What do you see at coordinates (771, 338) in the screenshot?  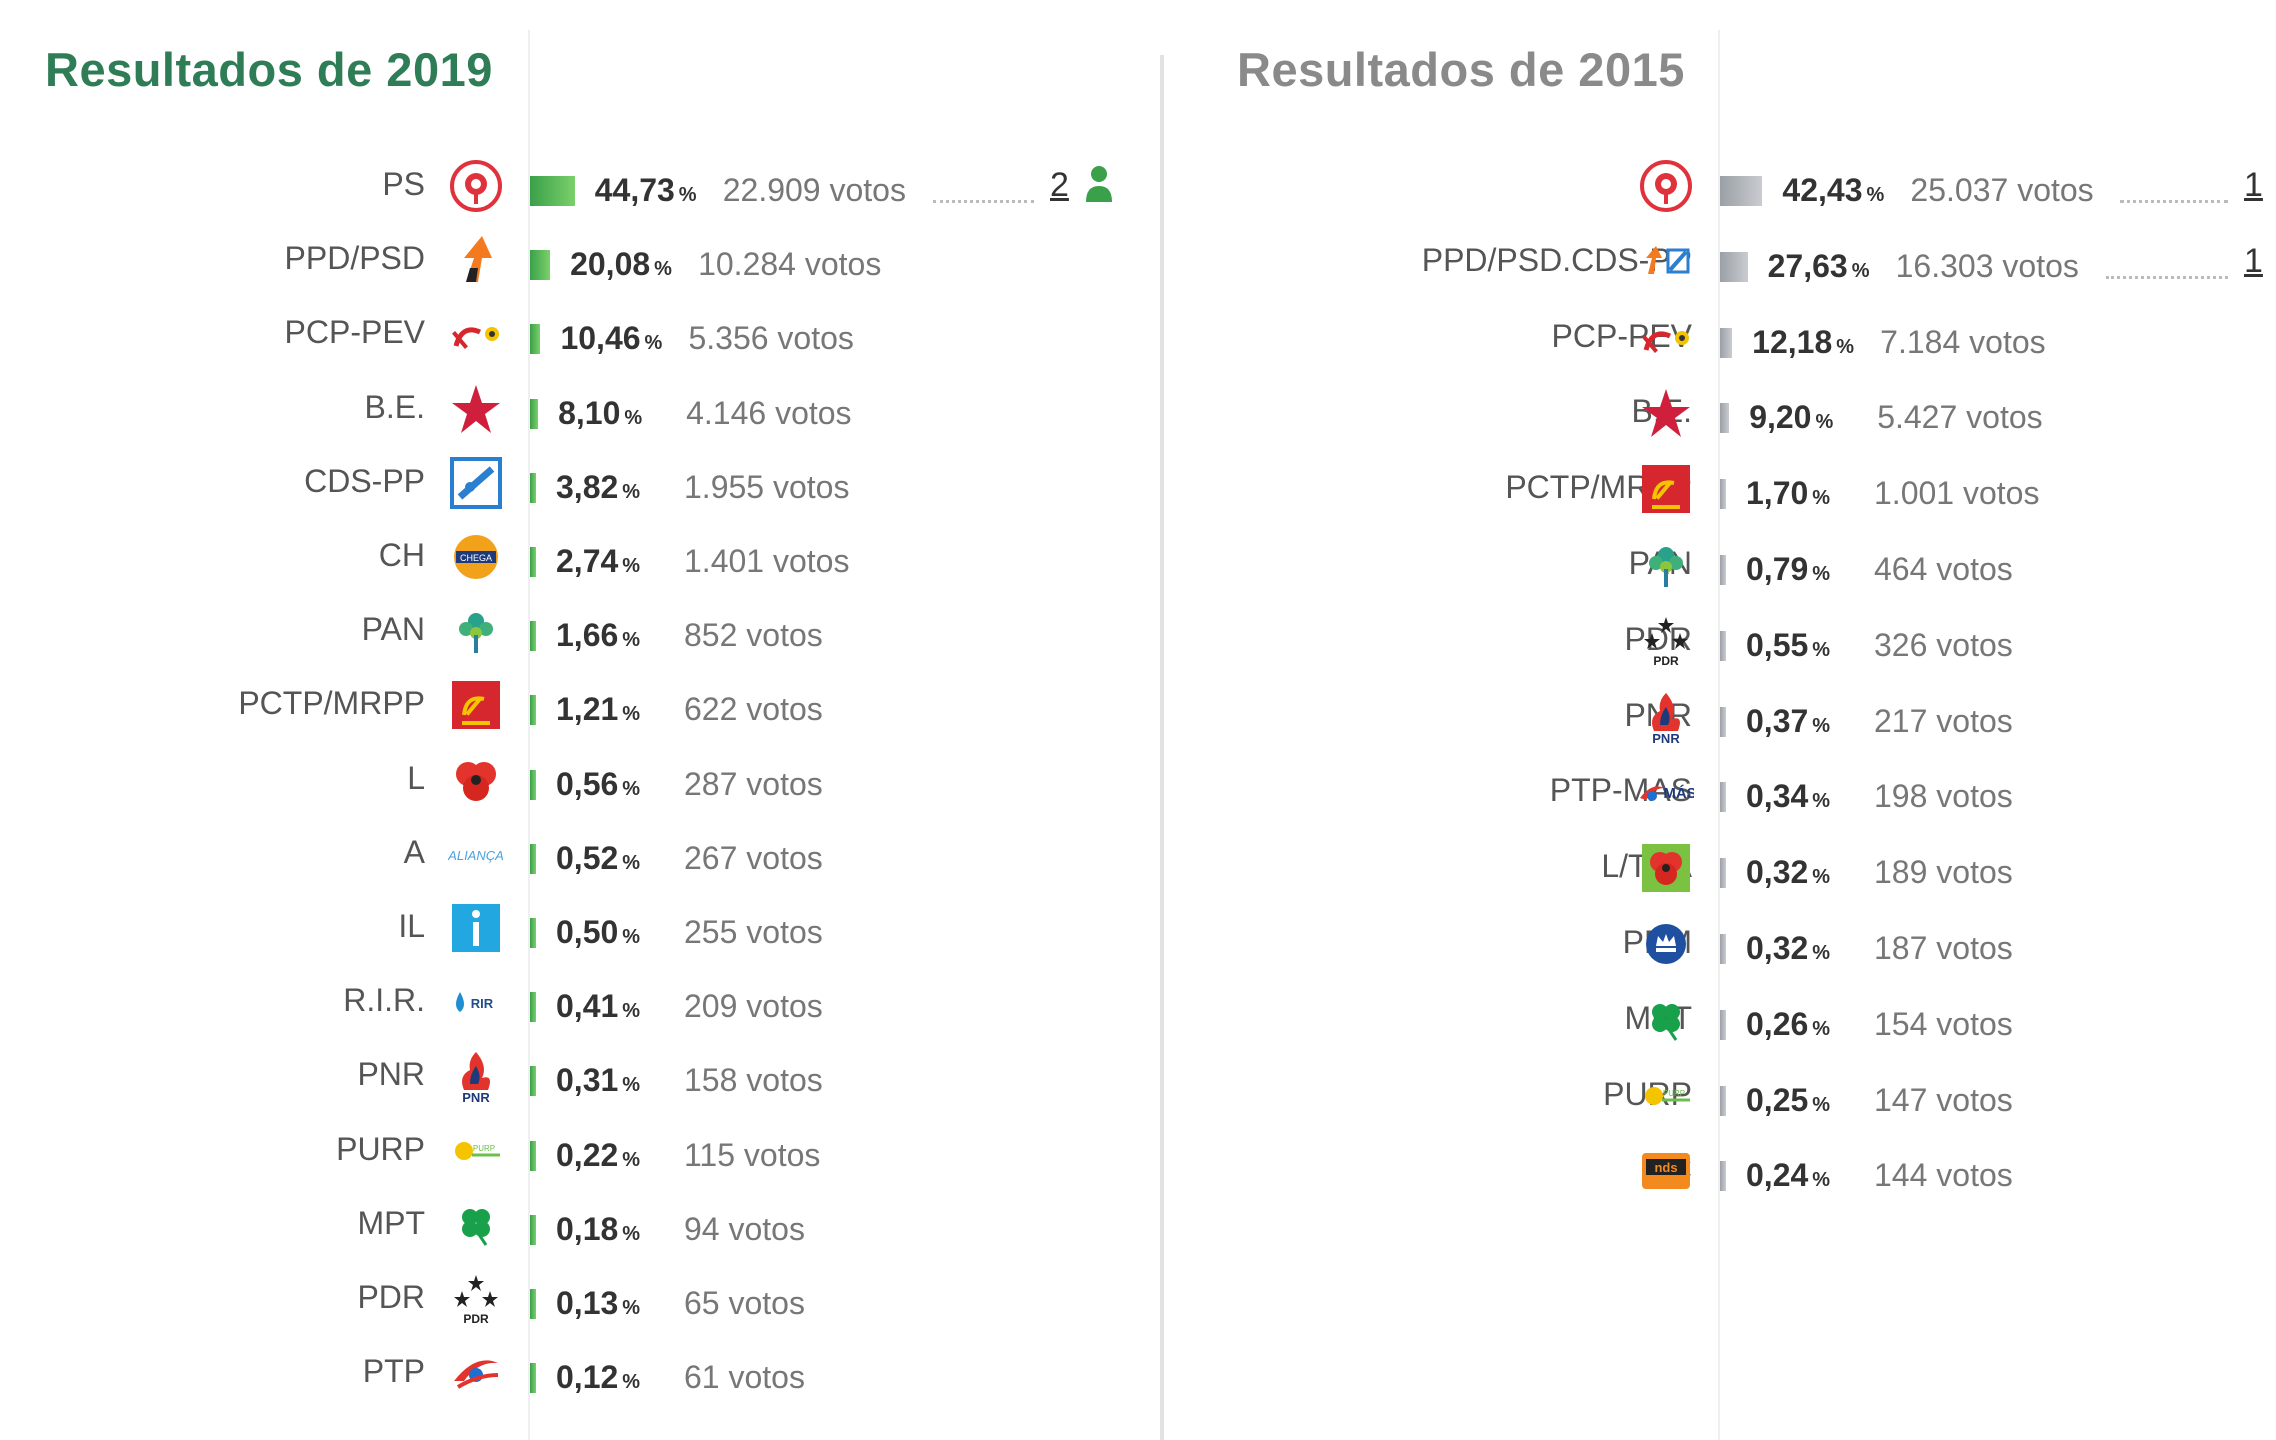 I see `vote-count: 5.356 votos` at bounding box center [771, 338].